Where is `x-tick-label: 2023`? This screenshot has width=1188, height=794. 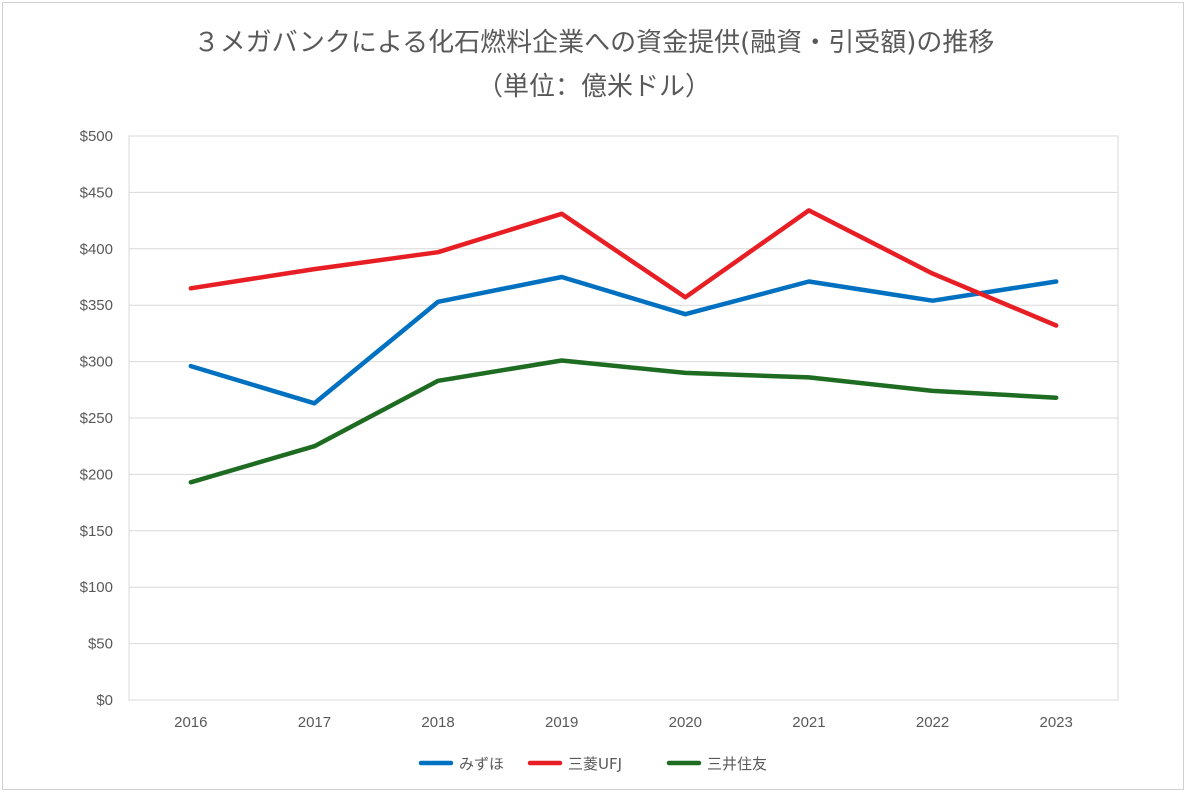
x-tick-label: 2023 is located at coordinates (1056, 722).